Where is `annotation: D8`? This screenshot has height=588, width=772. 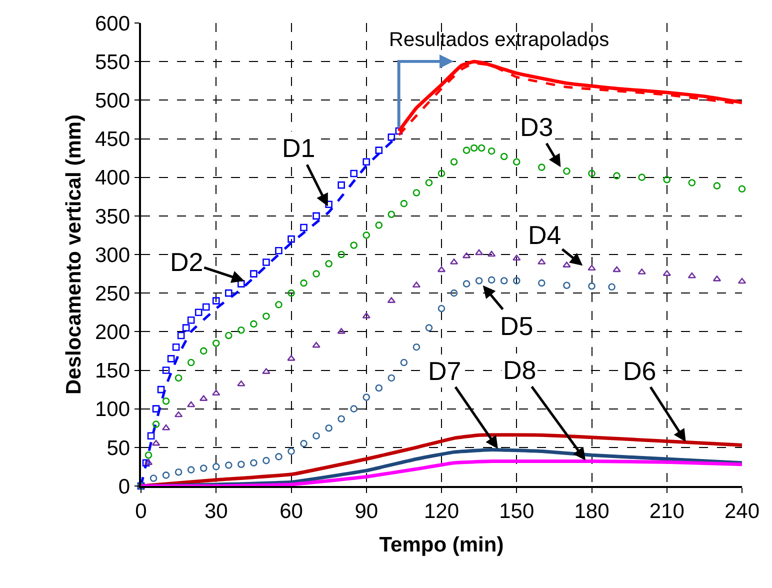 annotation: D8 is located at coordinates (519, 370).